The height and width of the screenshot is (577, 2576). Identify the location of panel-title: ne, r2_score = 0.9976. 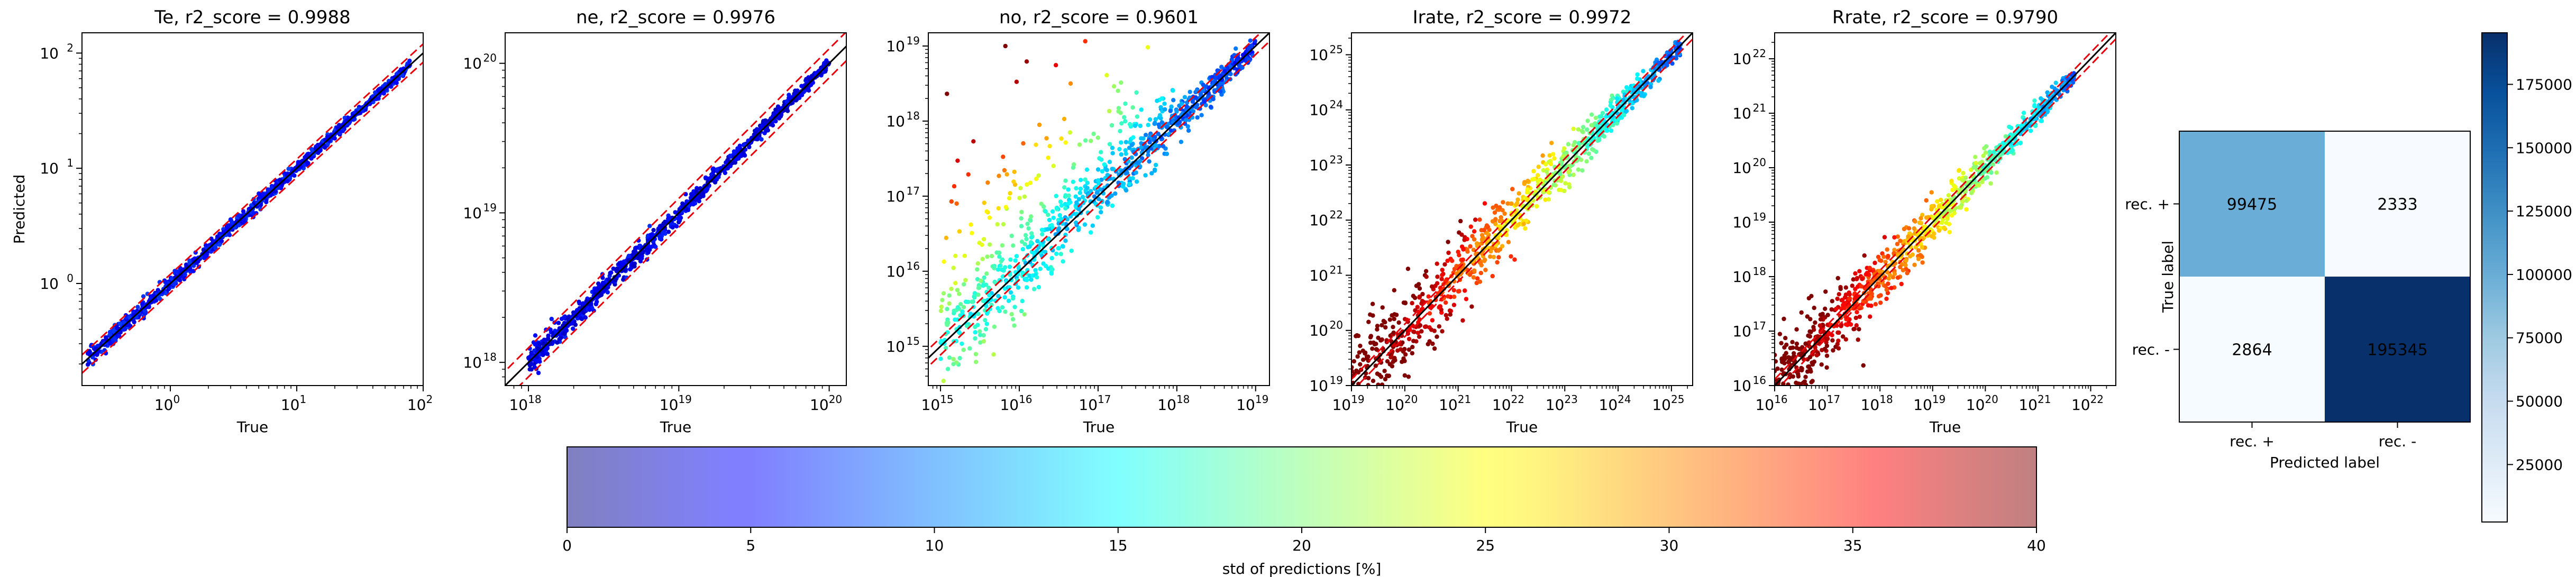
(675, 17).